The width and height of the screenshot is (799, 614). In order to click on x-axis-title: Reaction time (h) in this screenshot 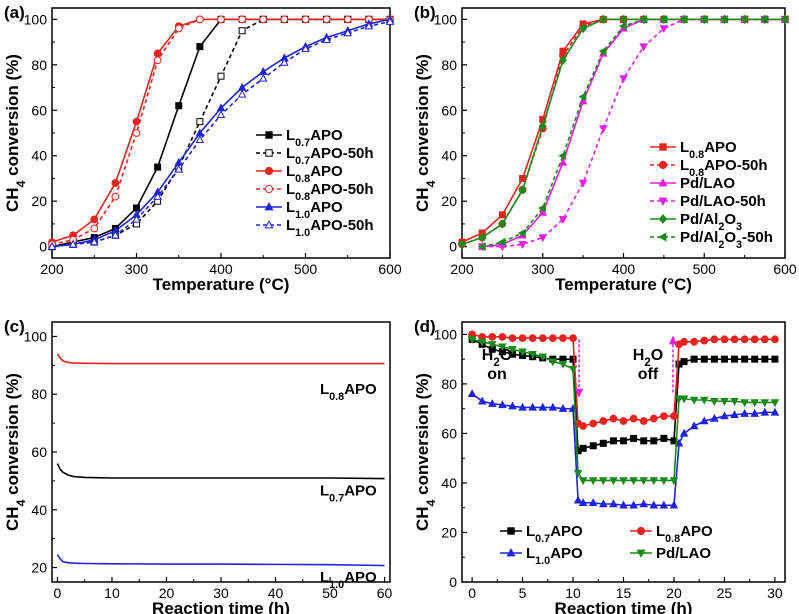, I will do `click(221, 606)`.